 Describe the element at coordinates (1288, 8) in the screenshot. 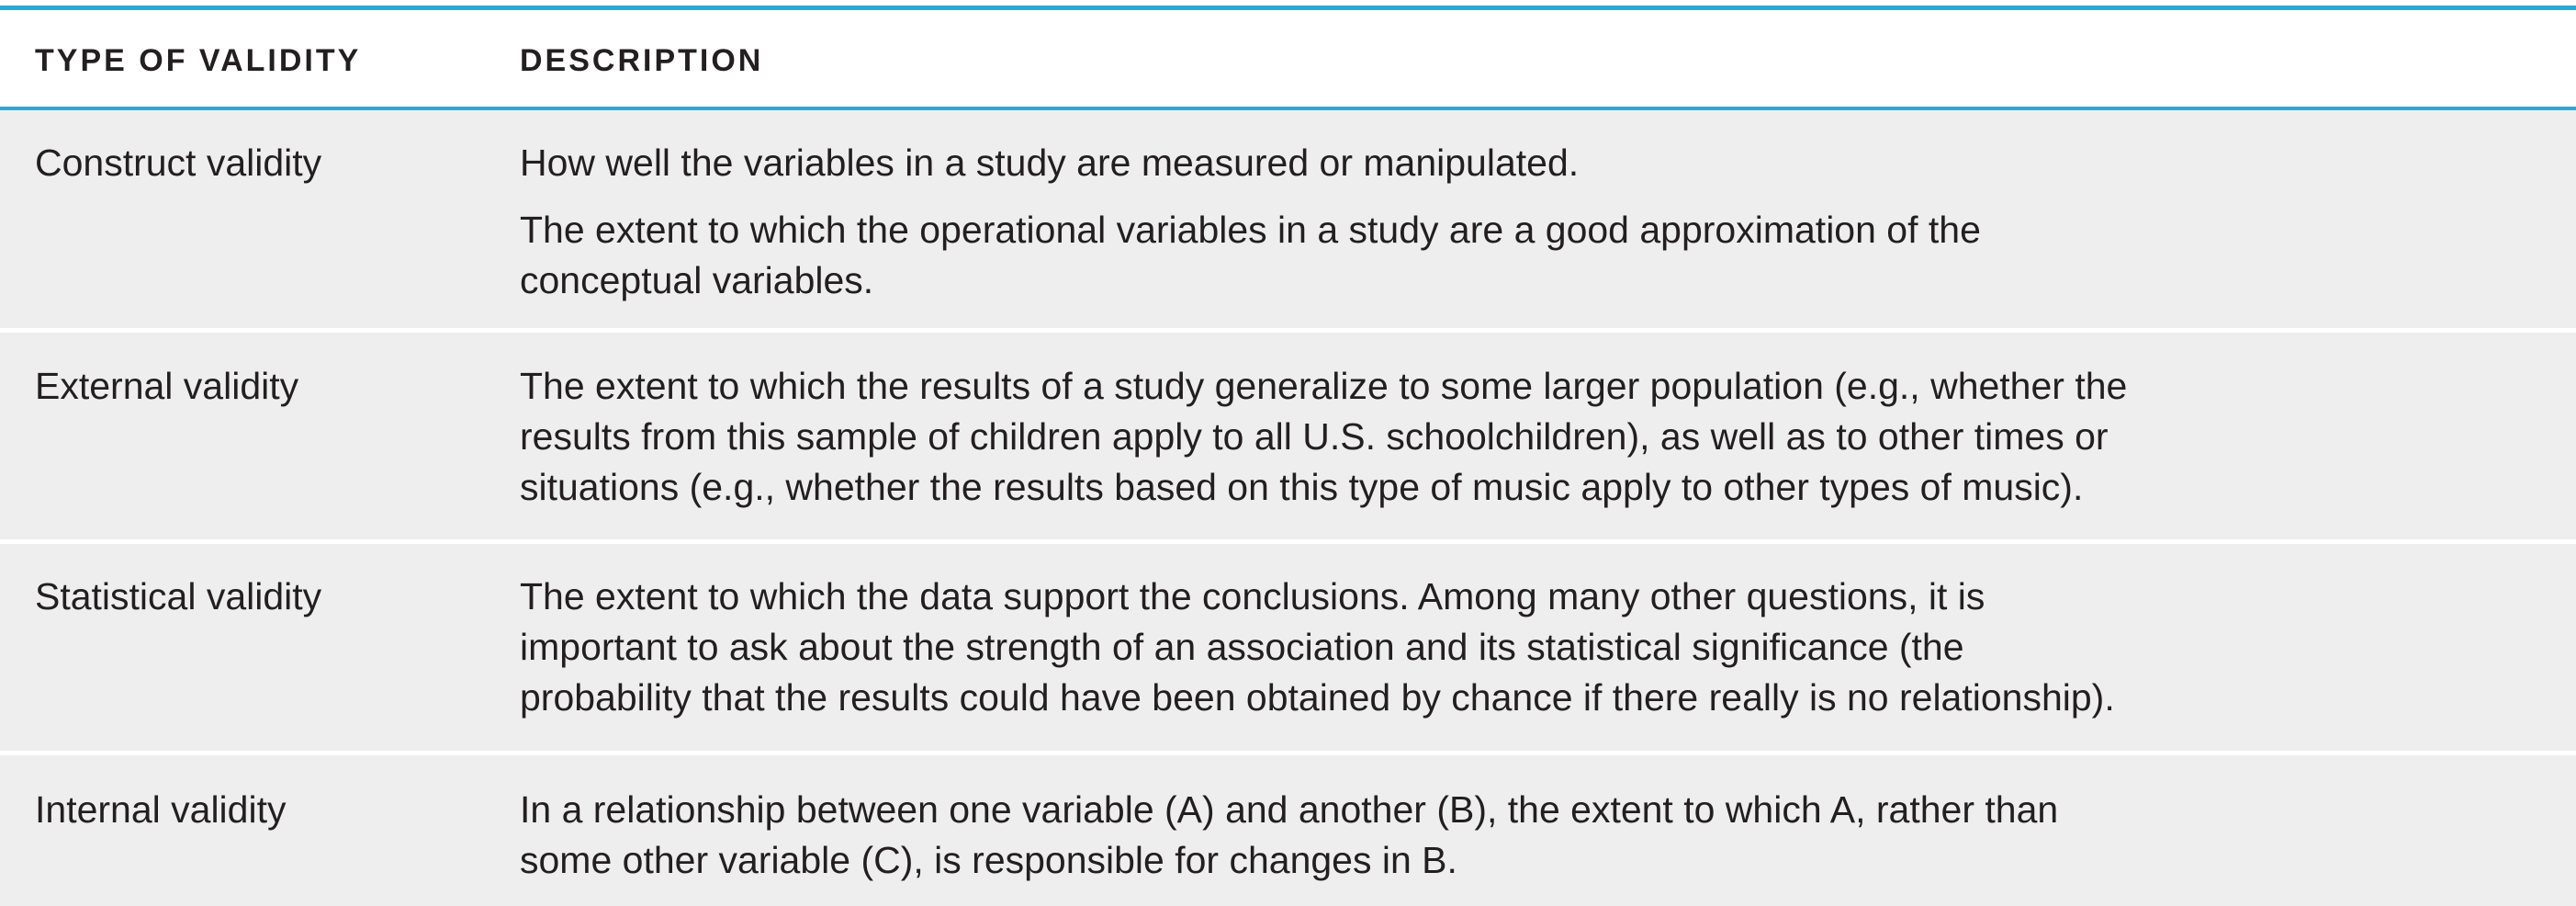

I see `table-top-rule` at that location.